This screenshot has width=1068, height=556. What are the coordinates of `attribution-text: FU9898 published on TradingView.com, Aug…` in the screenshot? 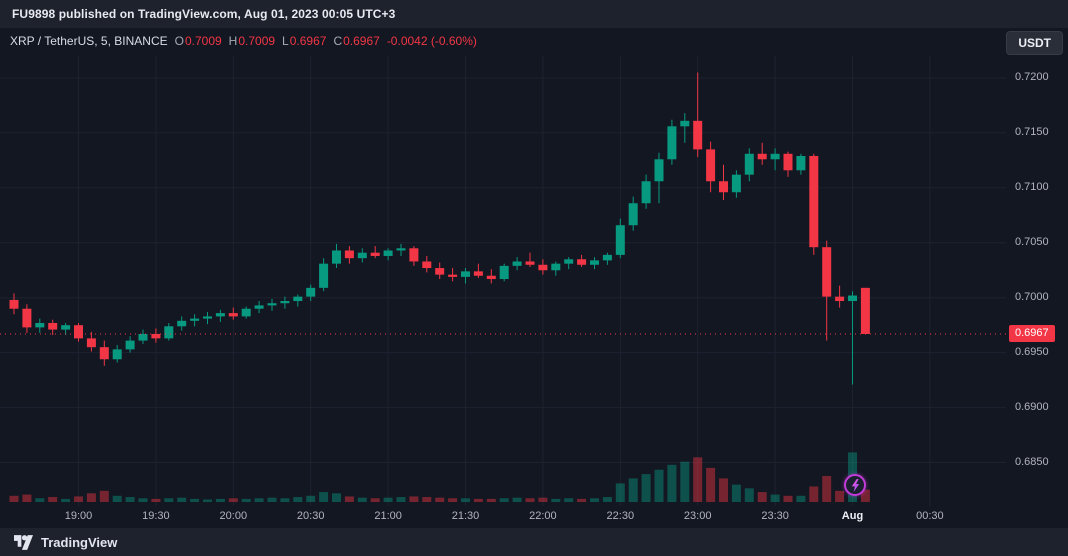 It's located at (204, 14).